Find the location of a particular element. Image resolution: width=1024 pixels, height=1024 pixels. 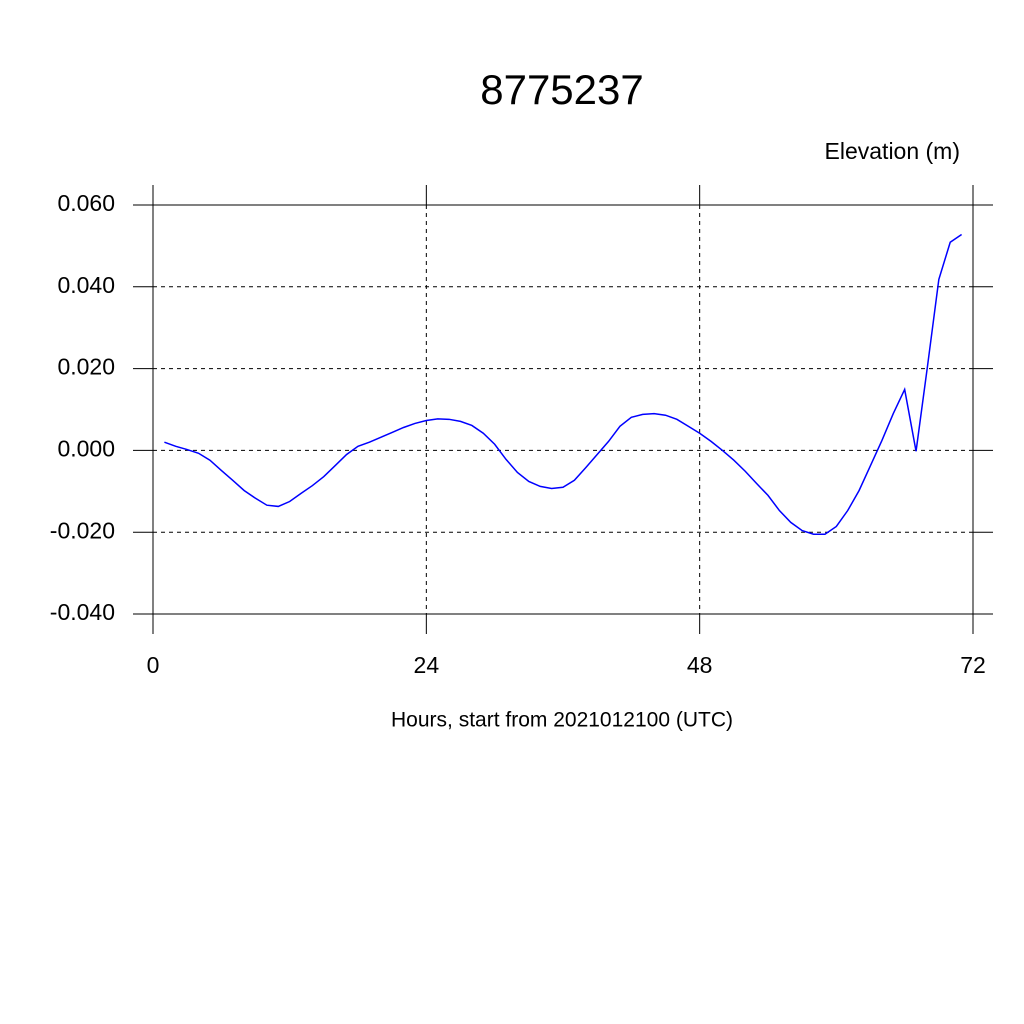

x-axis-label: Hours, start from 2021012100 (UTC) is located at coordinates (562, 720).